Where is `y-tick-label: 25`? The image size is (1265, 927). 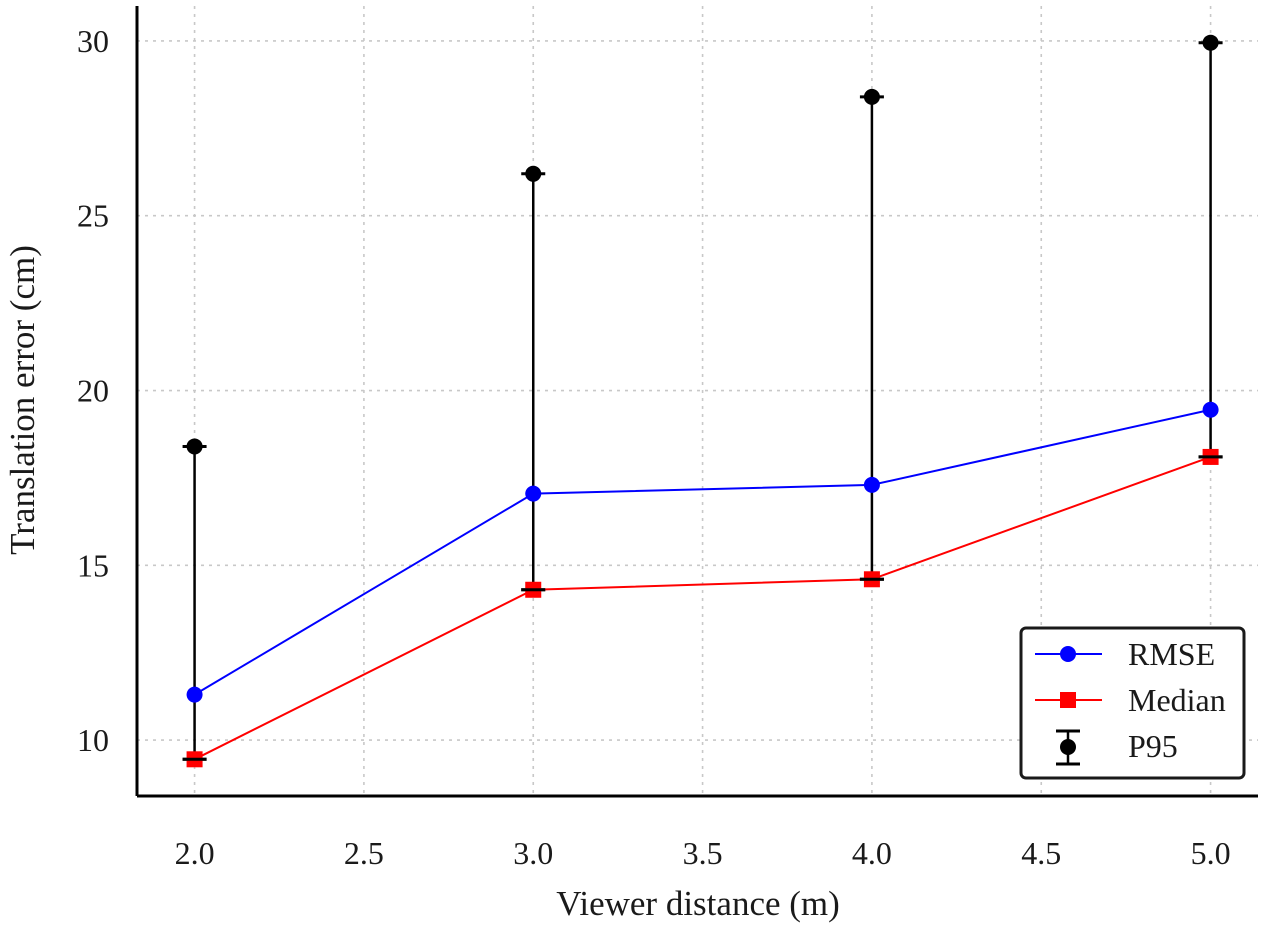 y-tick-label: 25 is located at coordinates (93, 216).